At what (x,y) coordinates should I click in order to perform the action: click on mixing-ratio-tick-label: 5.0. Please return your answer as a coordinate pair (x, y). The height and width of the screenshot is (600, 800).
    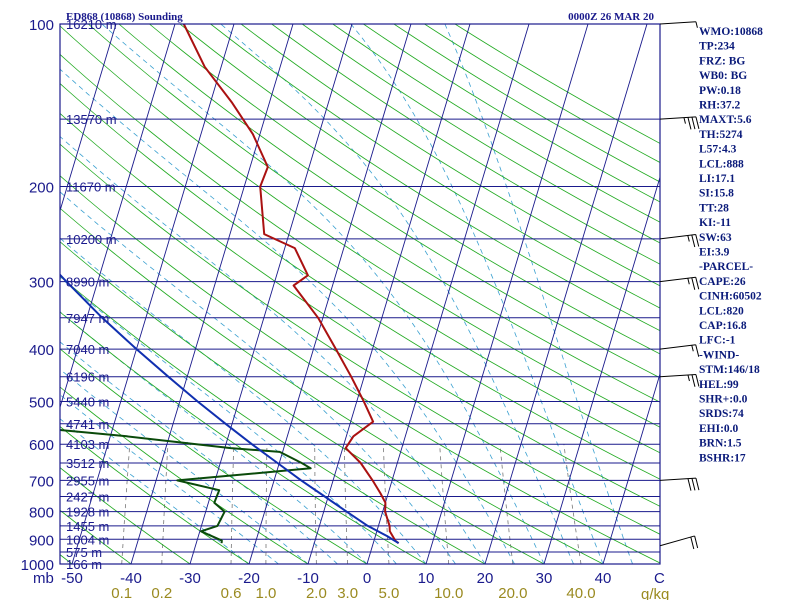
    Looking at the image, I should click on (389, 592).